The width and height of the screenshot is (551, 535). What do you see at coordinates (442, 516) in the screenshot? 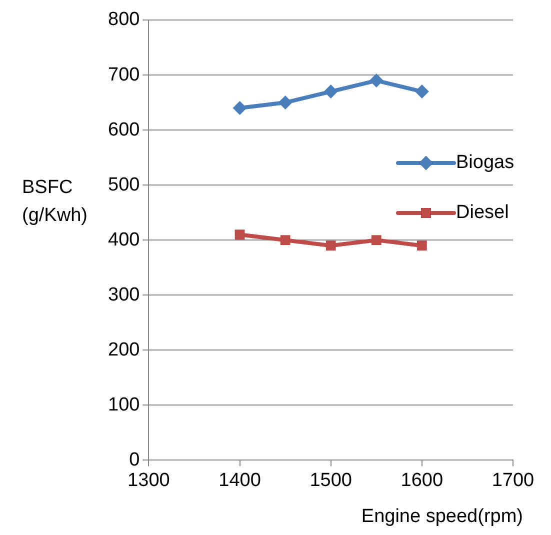
I see `x-axis-title: Engine speed(rpm)` at bounding box center [442, 516].